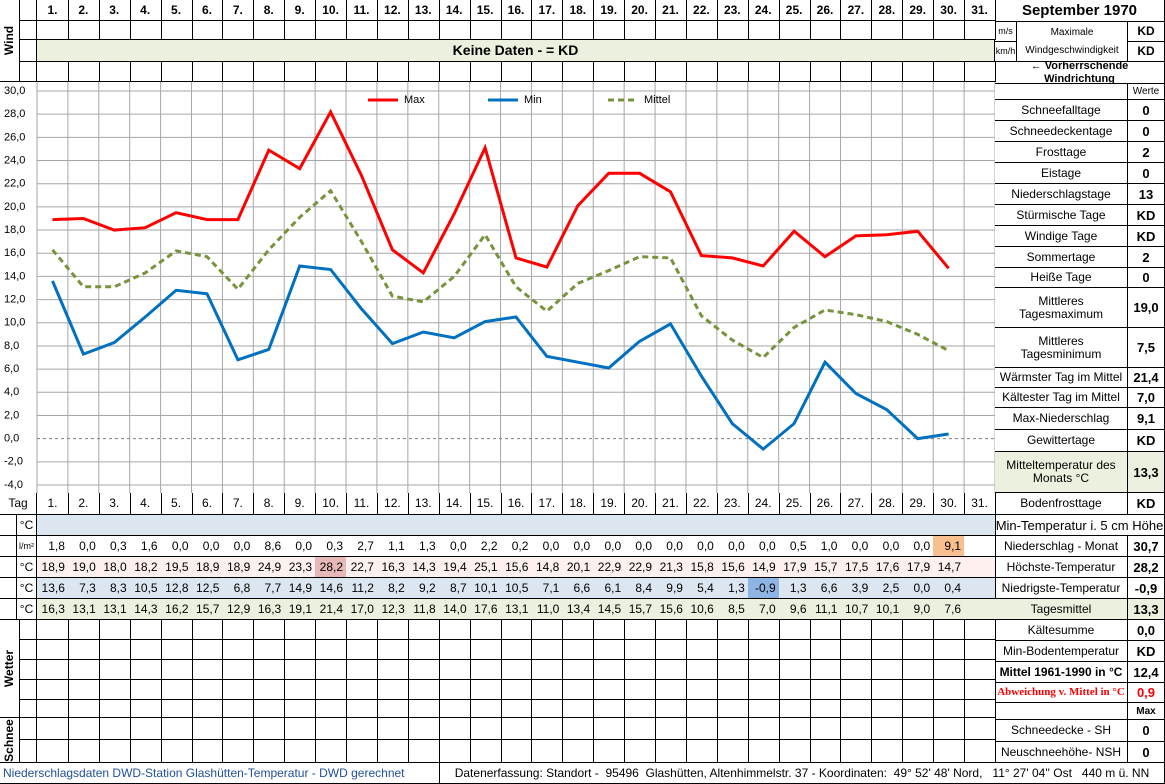 The width and height of the screenshot is (1165, 784). Describe the element at coordinates (578, 504) in the screenshot. I see `day-header: 18.` at that location.